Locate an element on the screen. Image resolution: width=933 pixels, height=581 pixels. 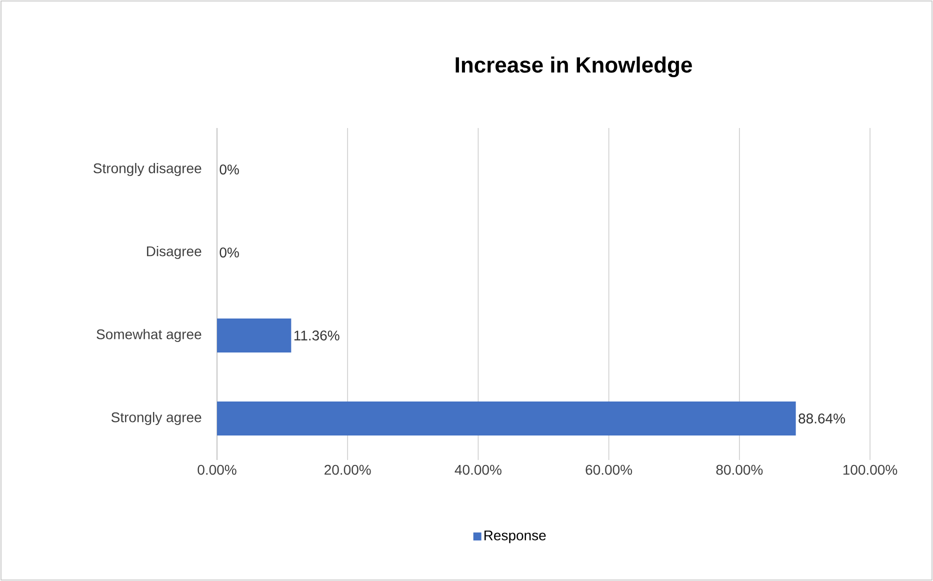
y-tick-label: Strongly agree is located at coordinates (156, 419).